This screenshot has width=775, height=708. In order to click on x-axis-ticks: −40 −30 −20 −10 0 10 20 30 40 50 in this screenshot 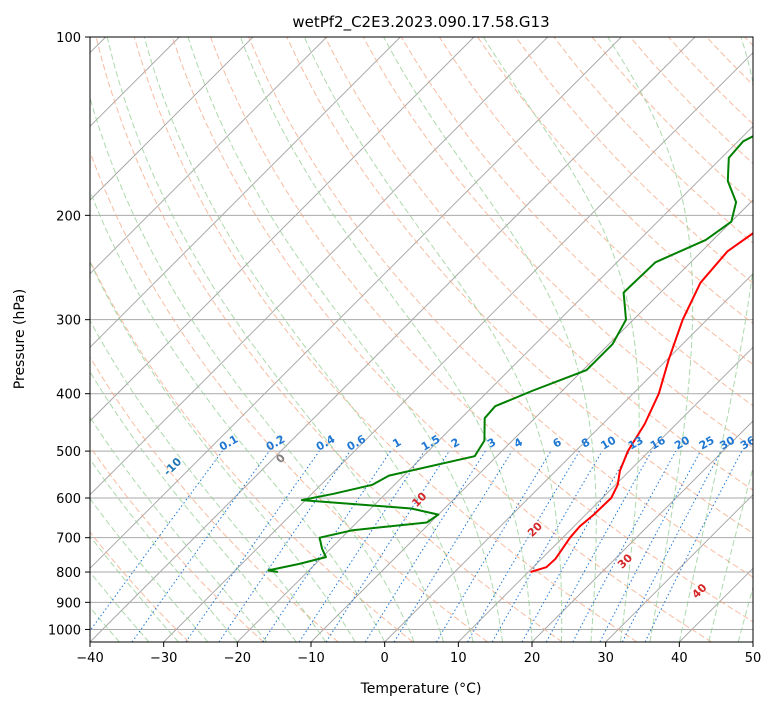, I will do `click(418, 654)`.